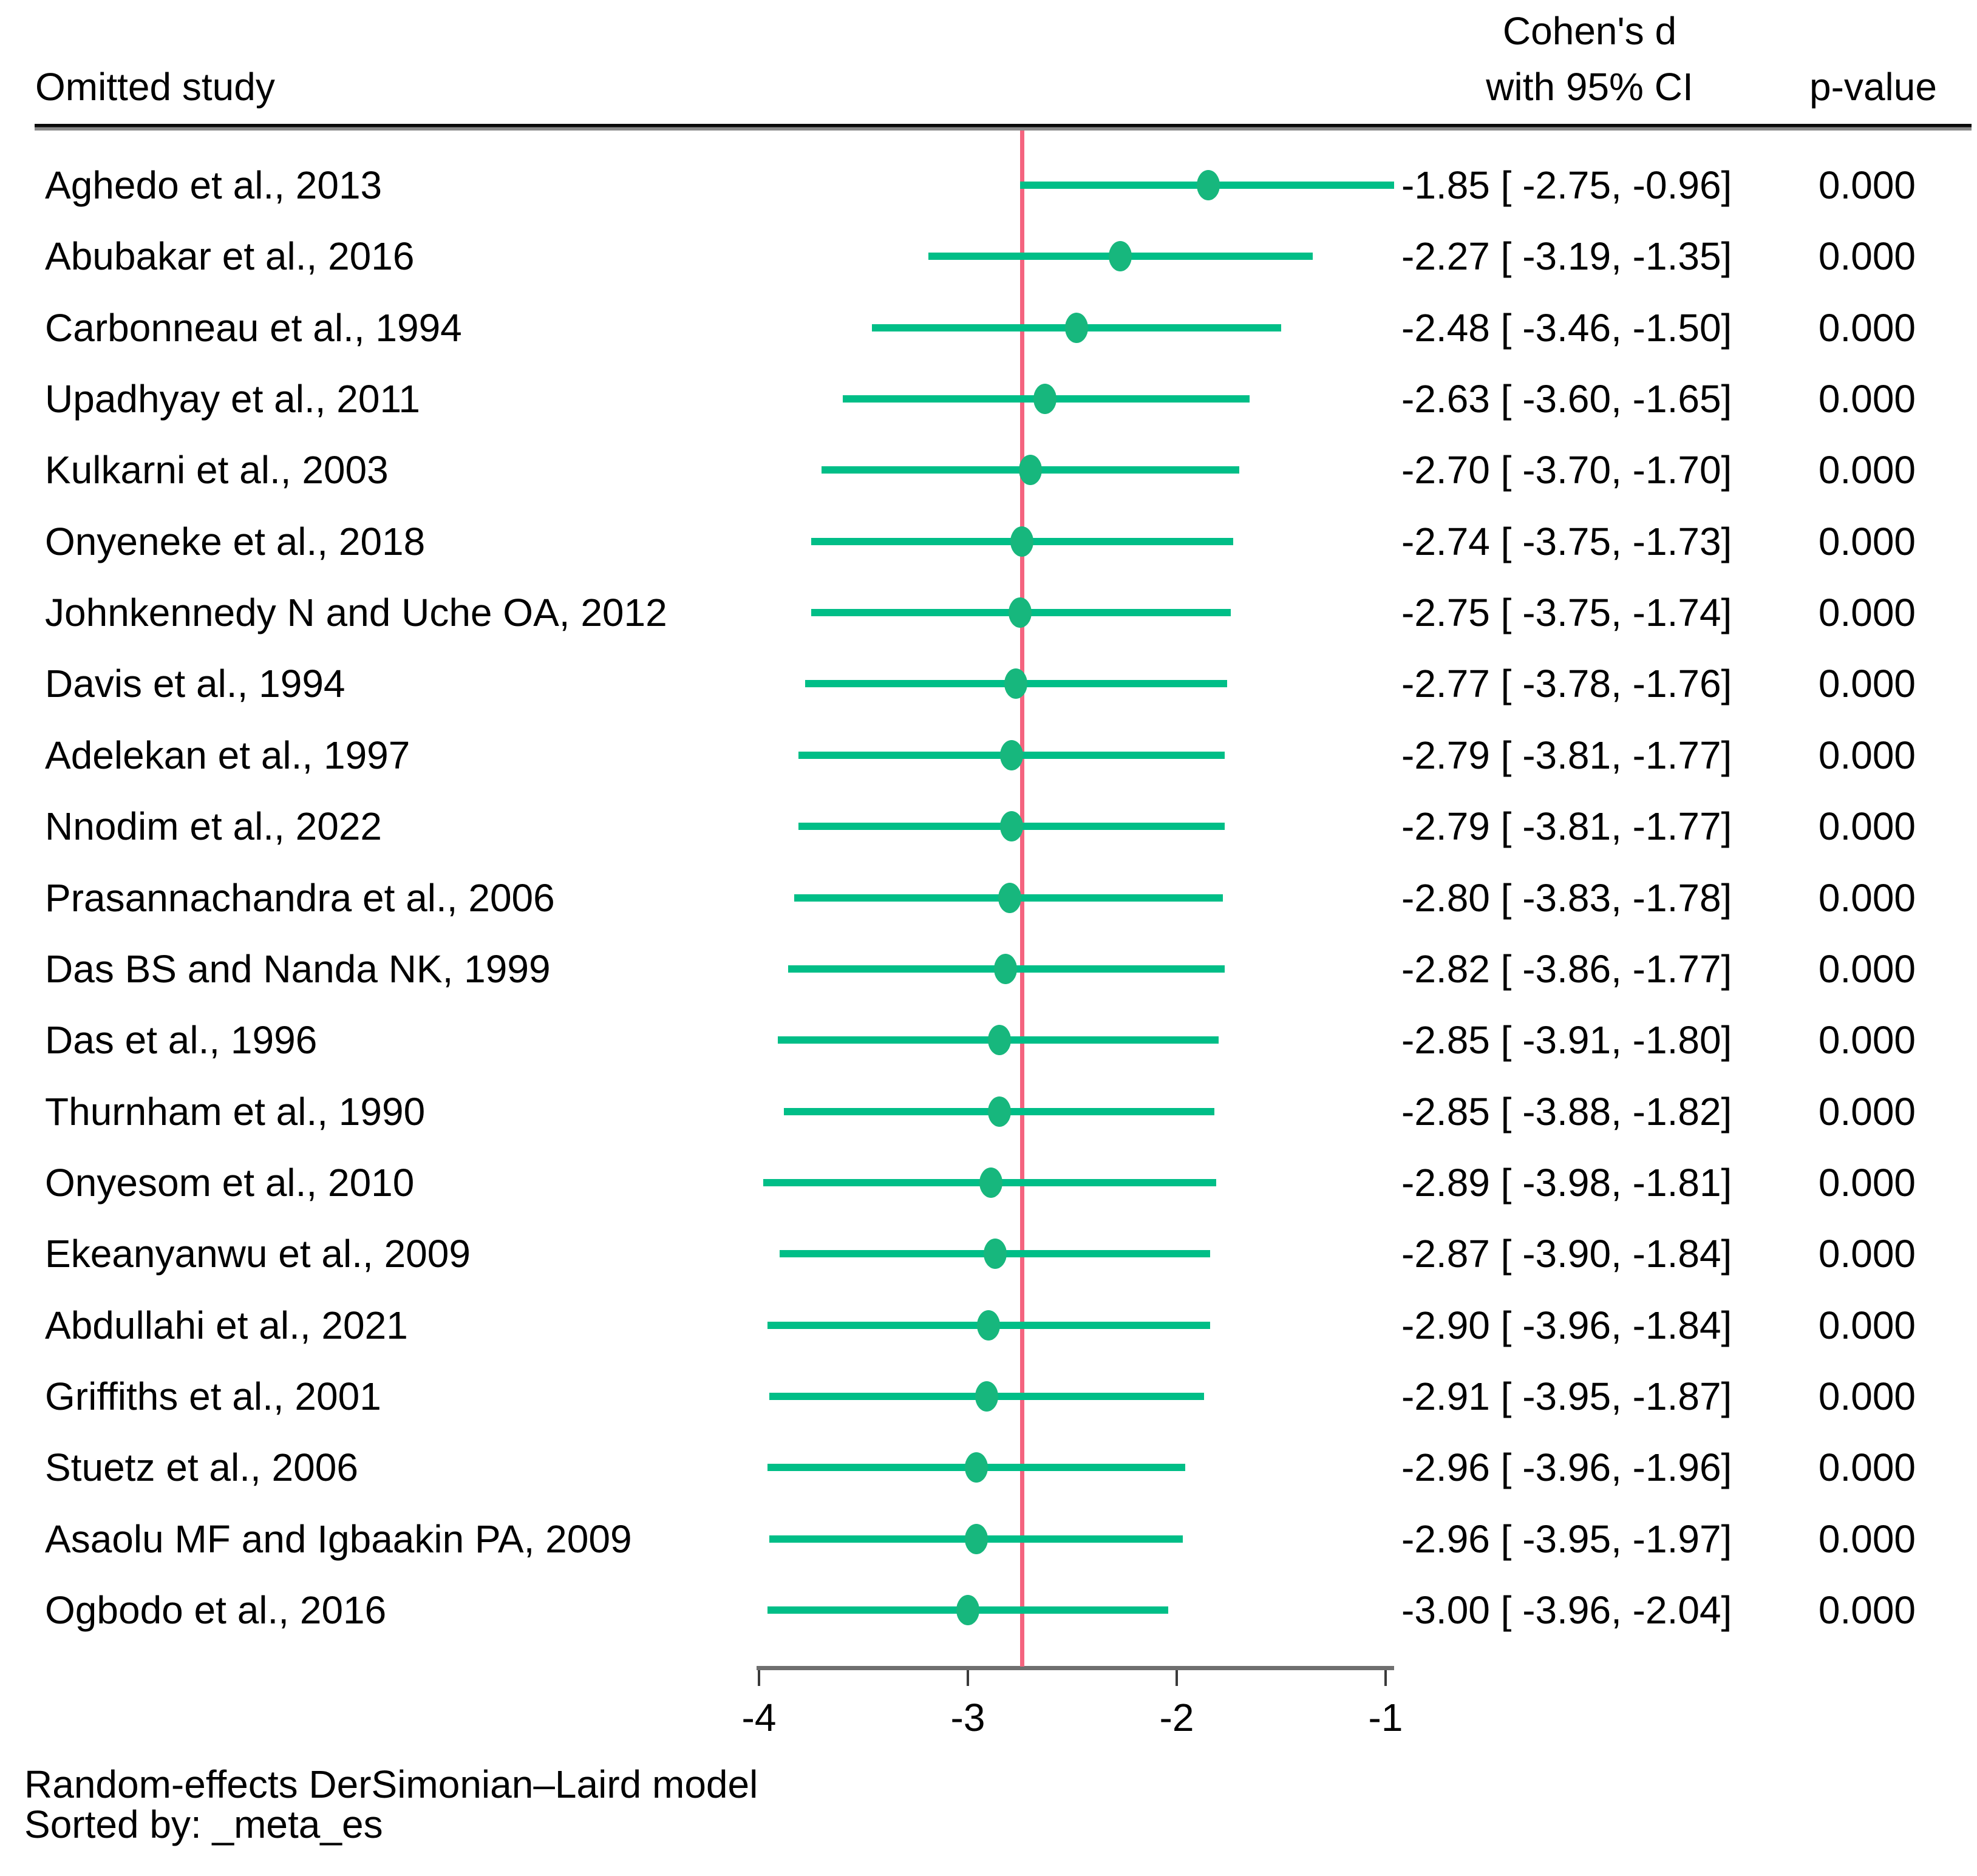 This screenshot has width=1977, height=1876. What do you see at coordinates (1003, 128) in the screenshot?
I see `header-rule` at bounding box center [1003, 128].